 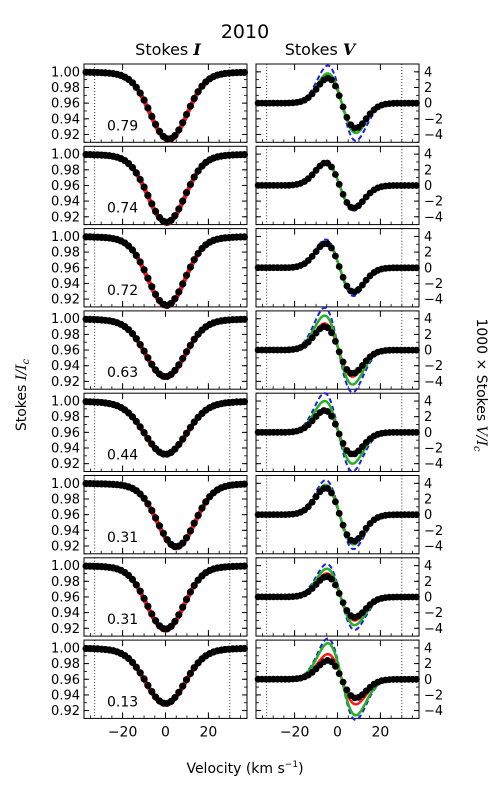 What do you see at coordinates (337, 732) in the screenshot?
I see `x-tick-label: 0` at bounding box center [337, 732].